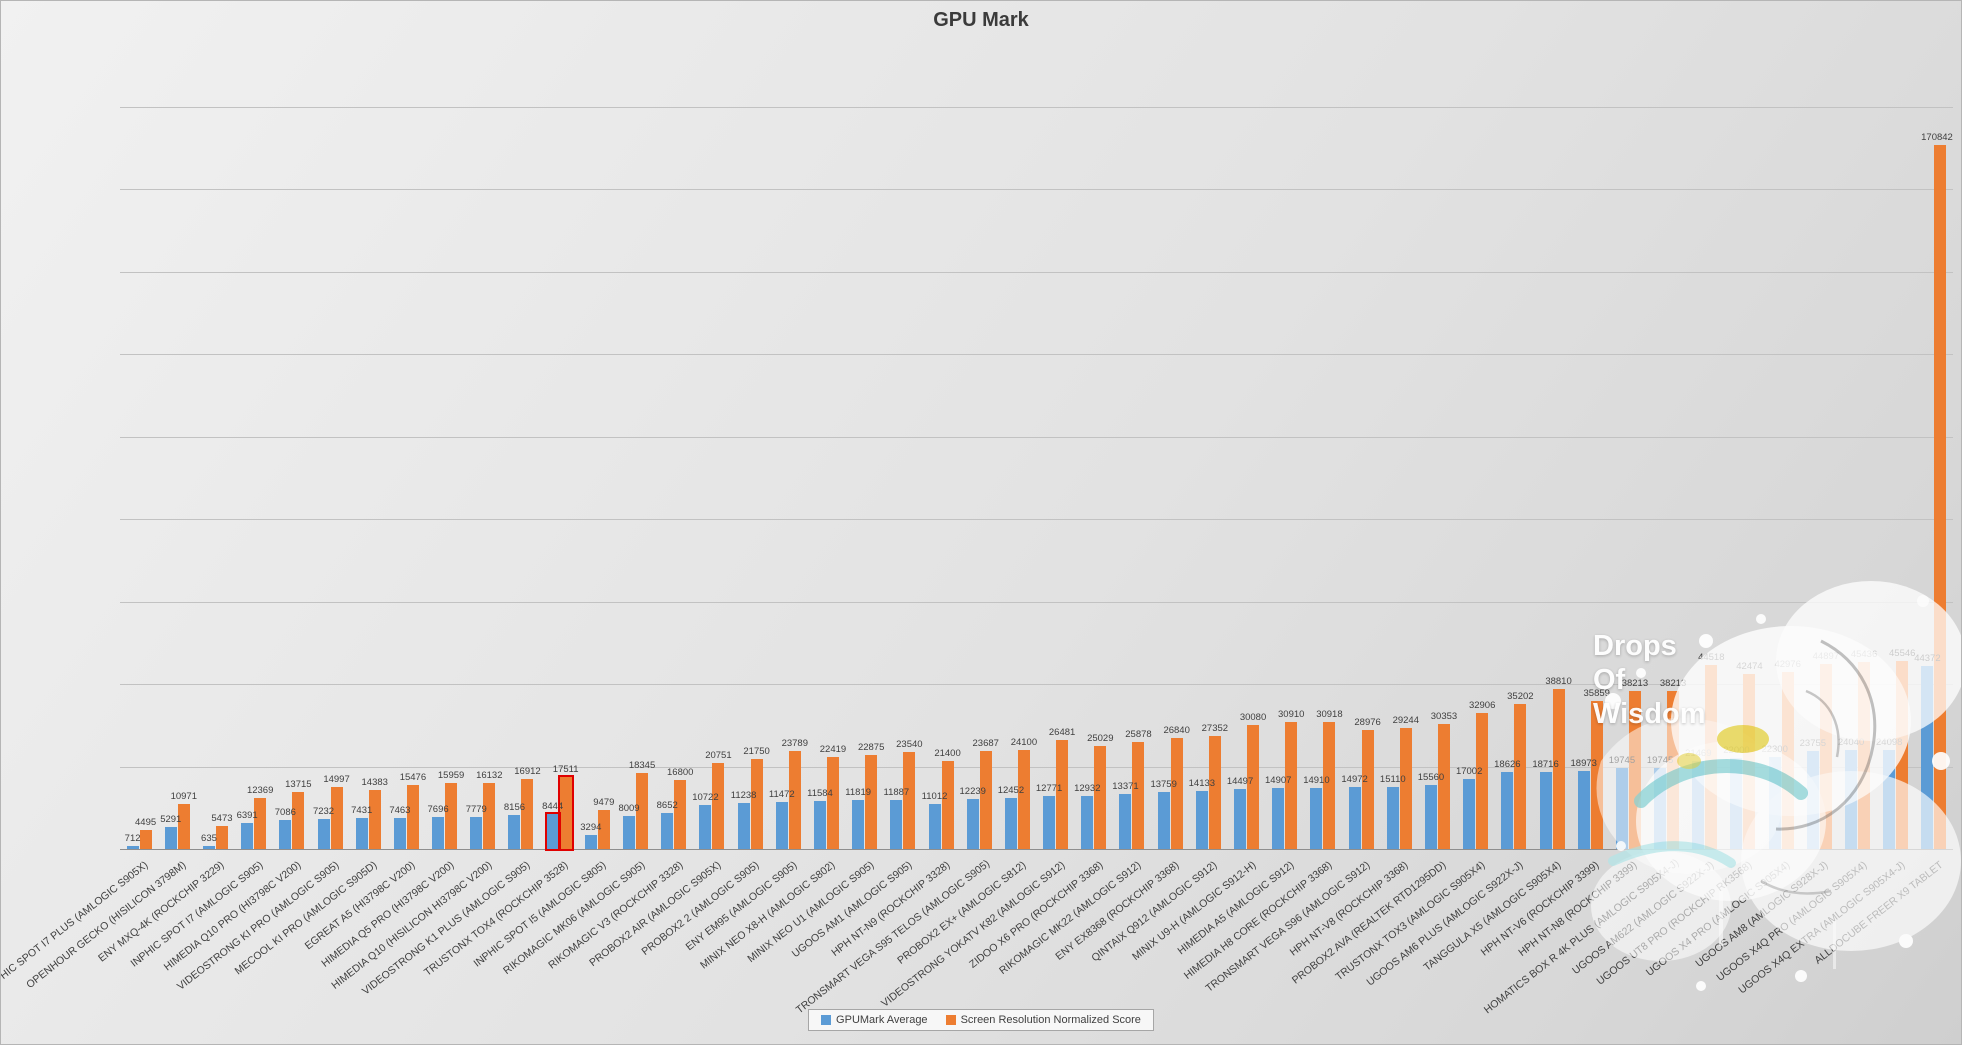  I want to click on value-label: 5473, so click(222, 819).